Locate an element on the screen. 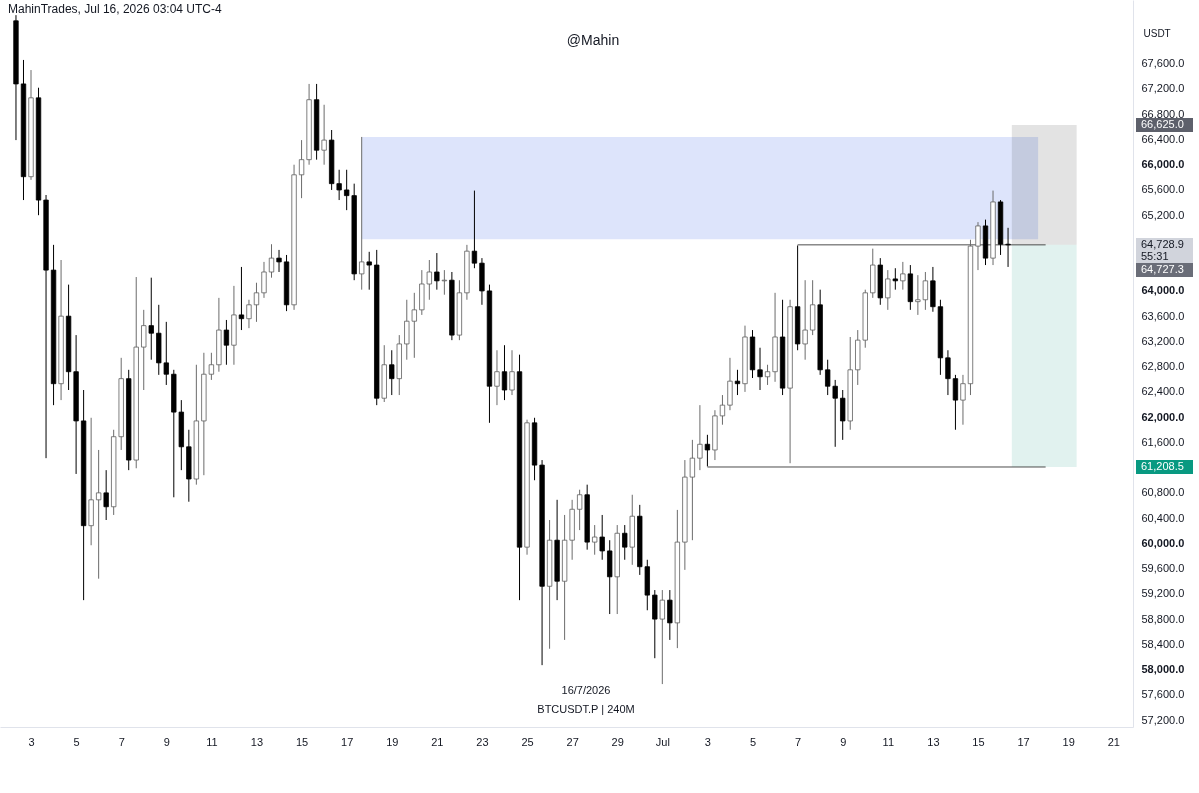 The height and width of the screenshot is (793, 1199). y-tick-label: 60,000.0 is located at coordinates (1163, 542).